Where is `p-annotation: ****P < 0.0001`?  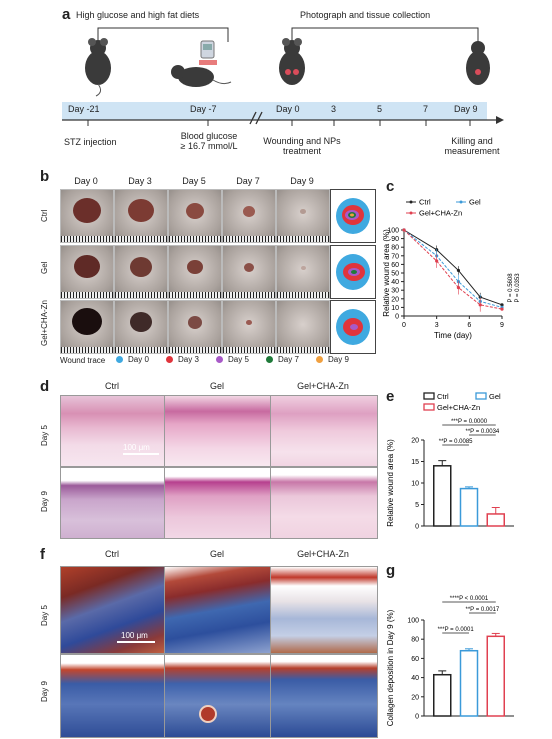 p-annotation: ****P < 0.0001 is located at coordinates (469, 599).